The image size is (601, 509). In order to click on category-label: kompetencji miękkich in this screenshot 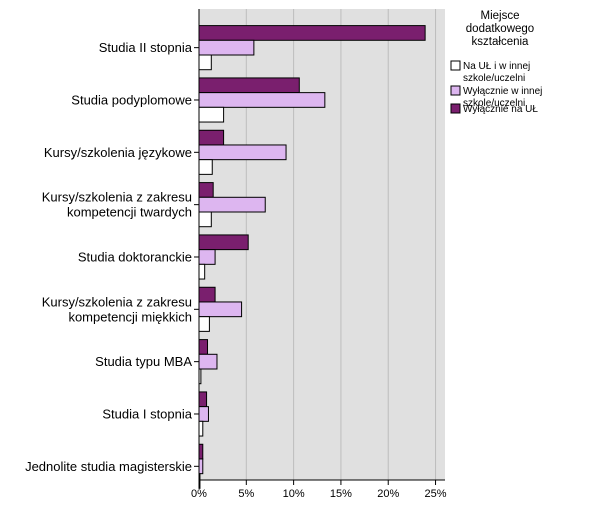, I will do `click(130, 316)`.